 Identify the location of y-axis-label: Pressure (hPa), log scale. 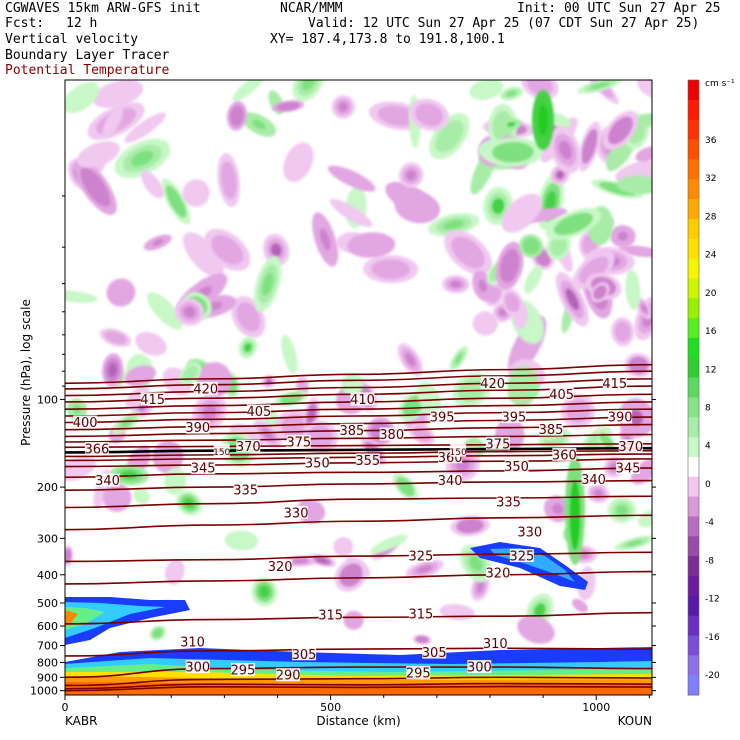
(26, 372).